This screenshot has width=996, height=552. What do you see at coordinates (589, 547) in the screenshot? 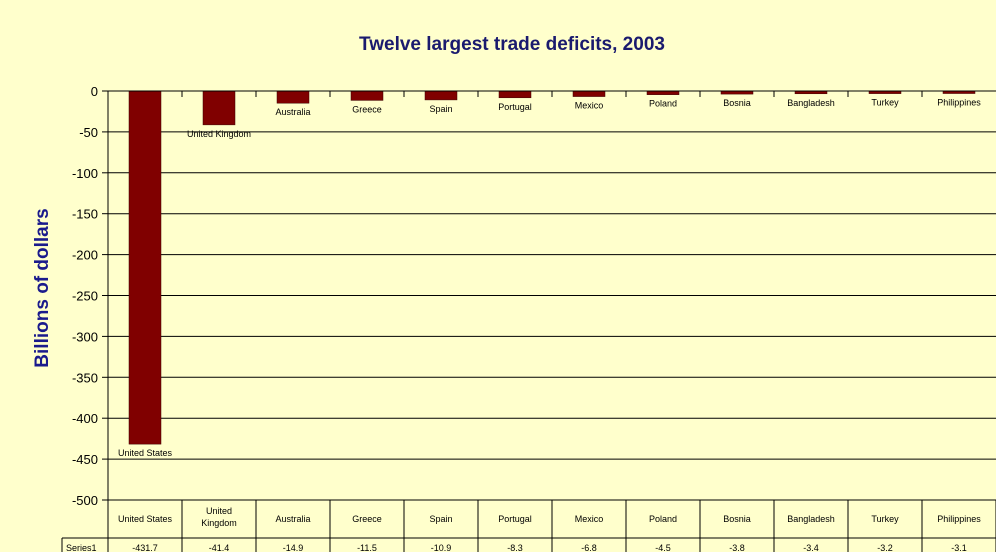
I see `table-value-cell: -6.8` at bounding box center [589, 547].